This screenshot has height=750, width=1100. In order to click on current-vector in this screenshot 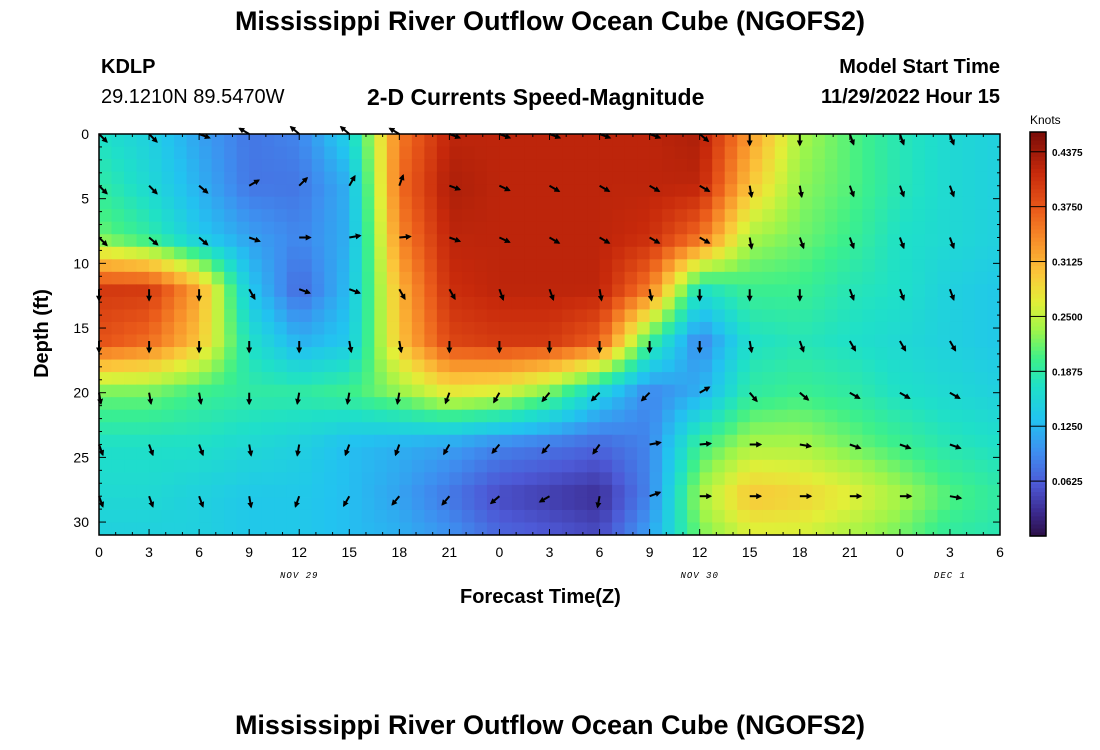, I will do `click(298, 398)`.